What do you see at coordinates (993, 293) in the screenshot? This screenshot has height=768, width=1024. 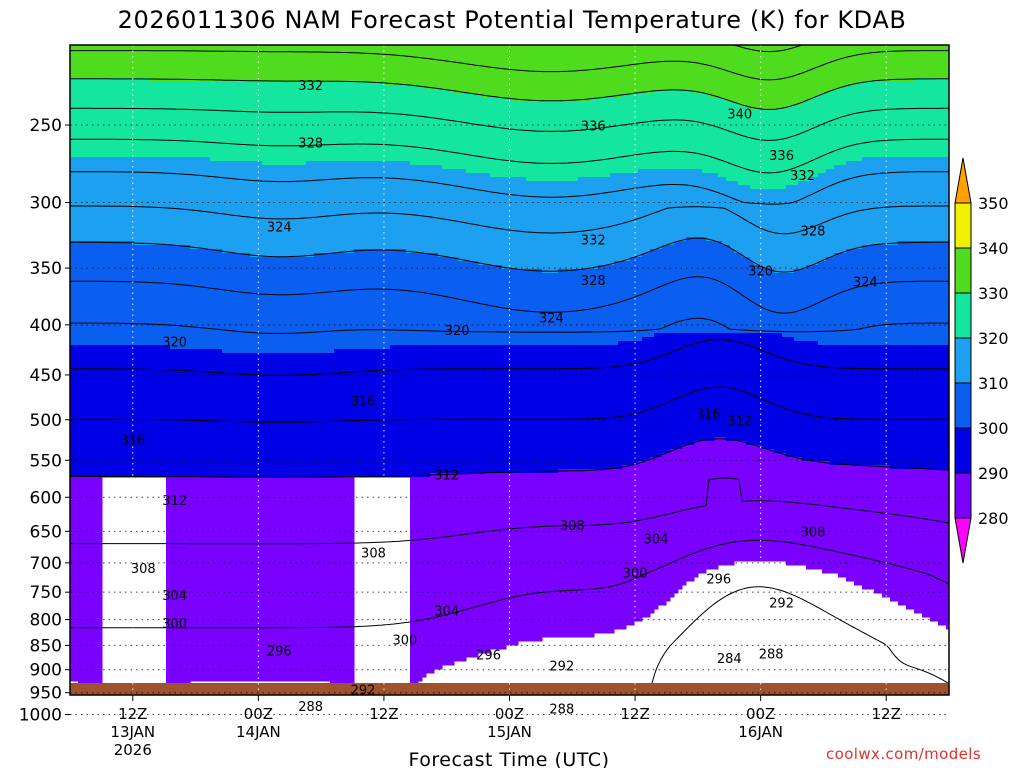 I see `colorbar-label: 330` at bounding box center [993, 293].